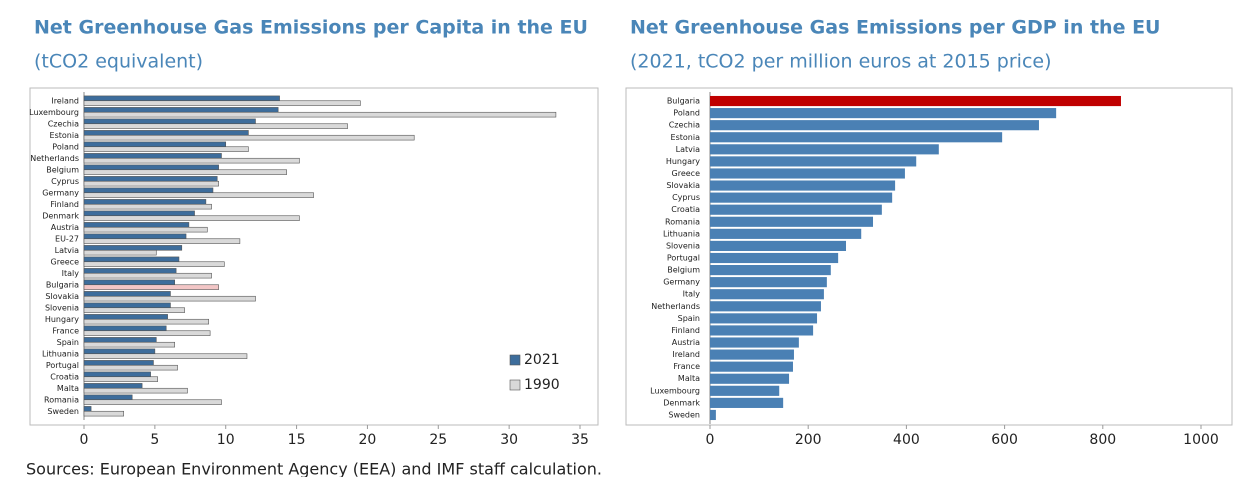 This screenshot has width=1238, height=477. What do you see at coordinates (808, 440) in the screenshot?
I see `x-tick-label: 200` at bounding box center [808, 440].